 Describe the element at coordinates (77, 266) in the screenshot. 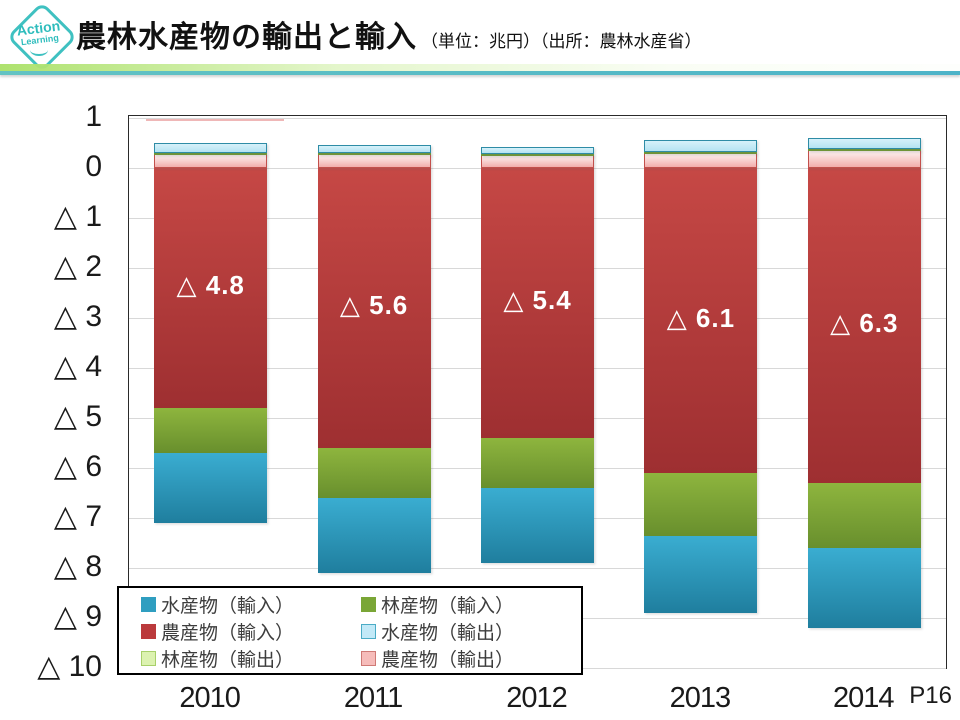

I see `y-axis-label: △ 2` at that location.